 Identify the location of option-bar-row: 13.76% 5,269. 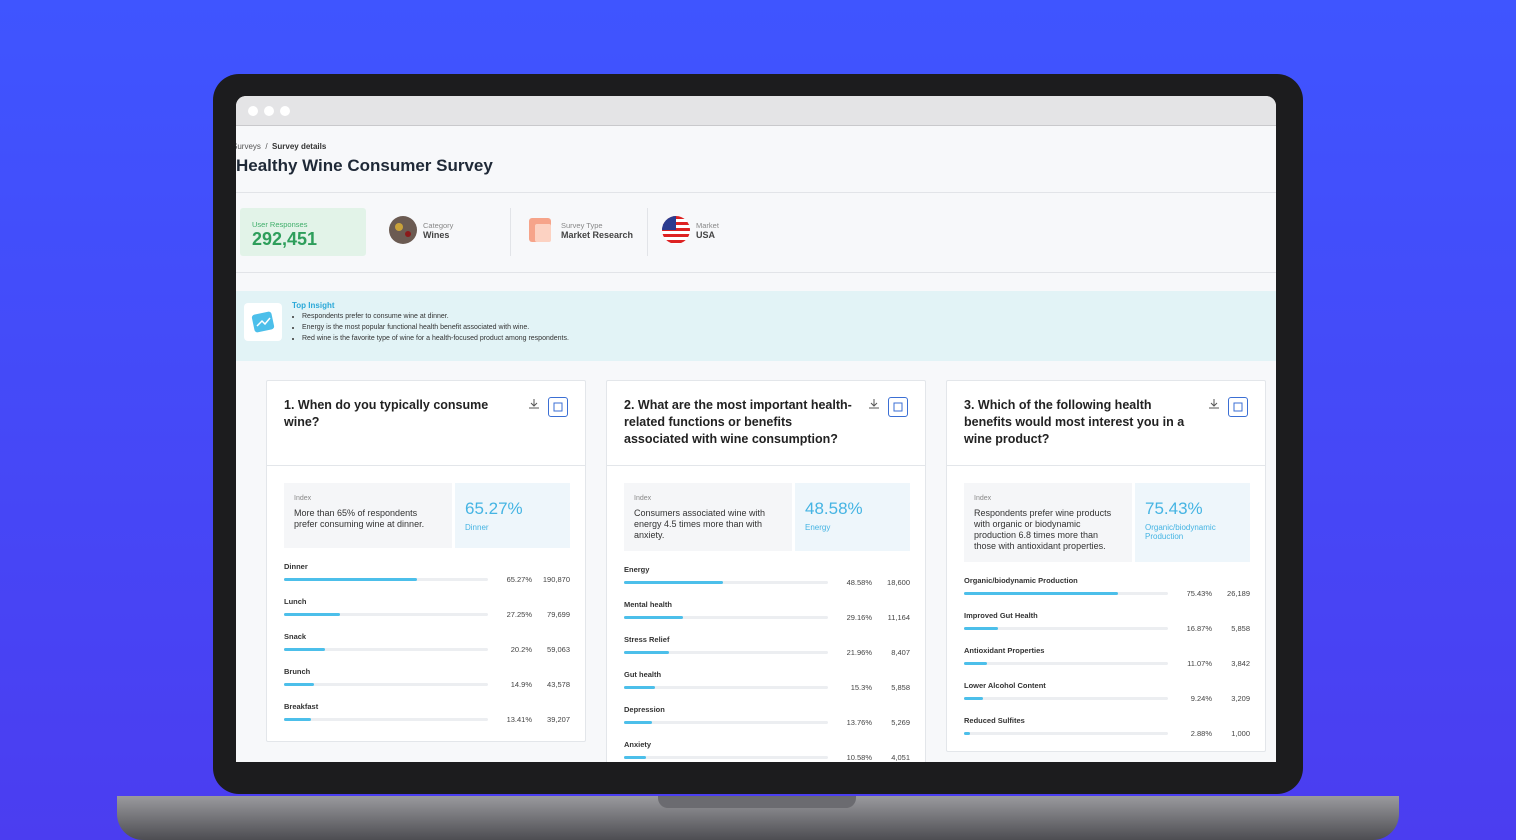
(767, 722).